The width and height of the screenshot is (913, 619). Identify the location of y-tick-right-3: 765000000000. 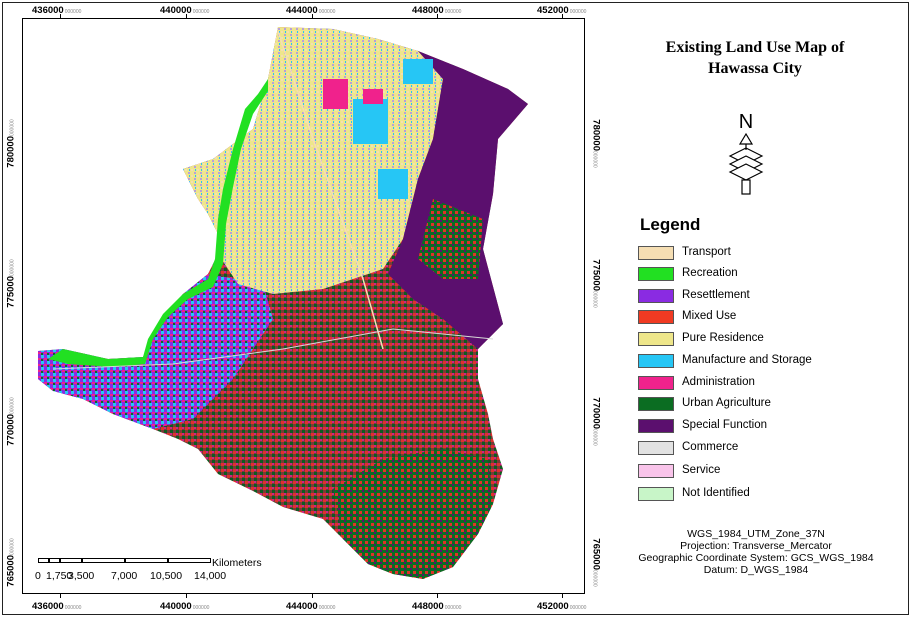
(596, 562).